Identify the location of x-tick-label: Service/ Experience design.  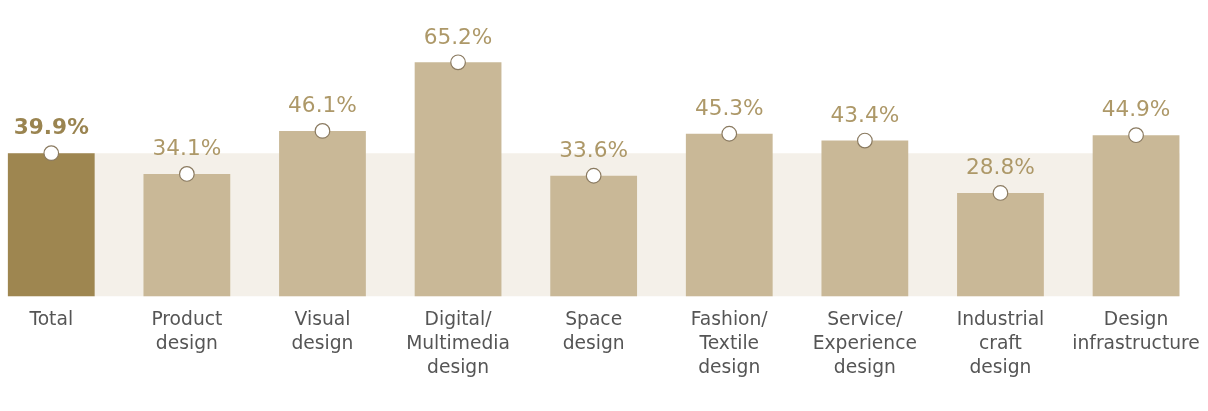
(864, 342).